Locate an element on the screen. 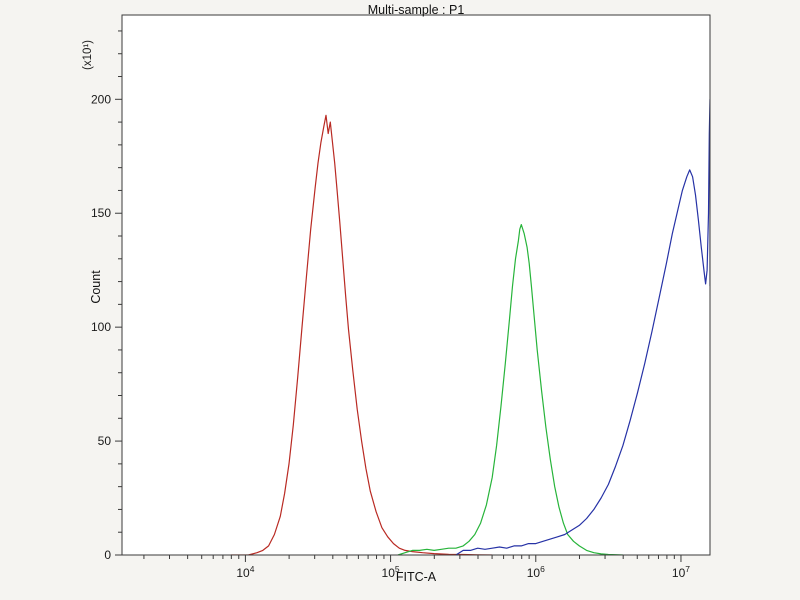 This screenshot has width=800, height=600. y-tick-label: 100 is located at coordinates (101, 327).